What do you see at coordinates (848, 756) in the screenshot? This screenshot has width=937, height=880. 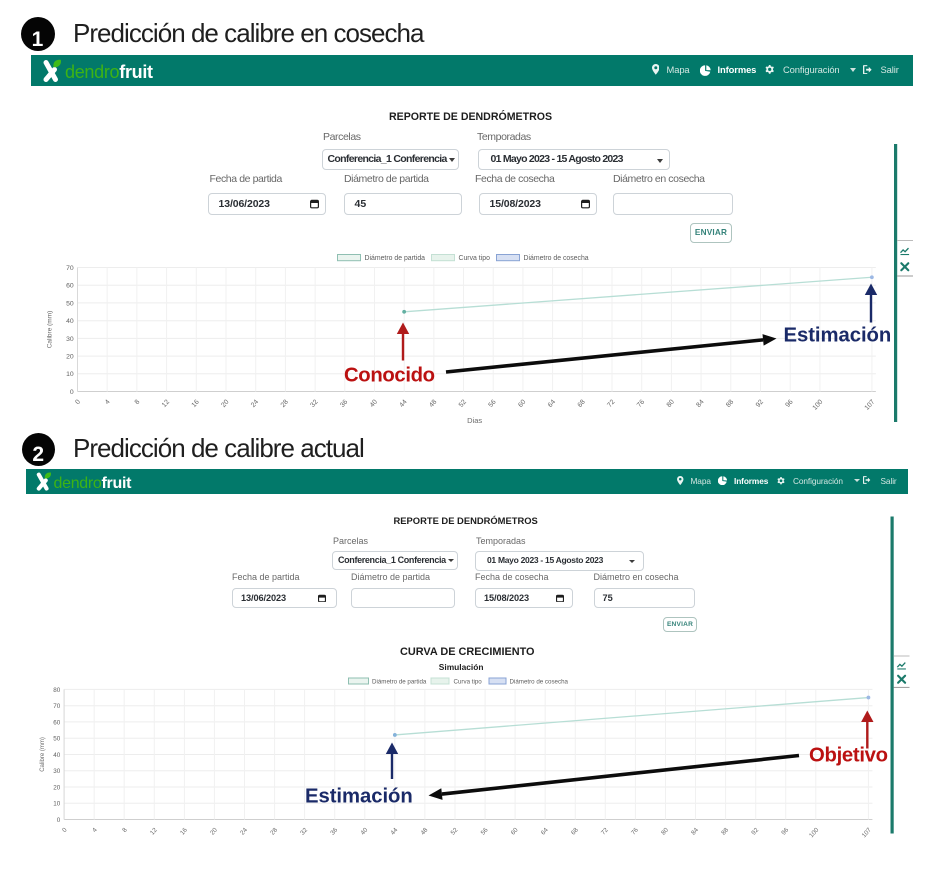 I see `svg-text: Objetivo` at bounding box center [848, 756].